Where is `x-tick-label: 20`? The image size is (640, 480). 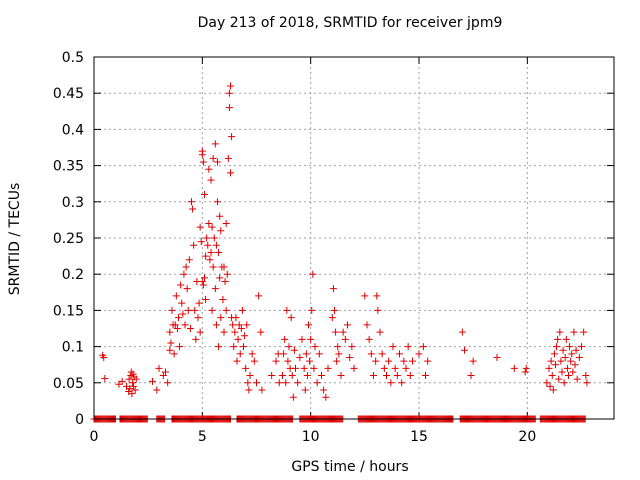 x-tick-label: 20 is located at coordinates (527, 437).